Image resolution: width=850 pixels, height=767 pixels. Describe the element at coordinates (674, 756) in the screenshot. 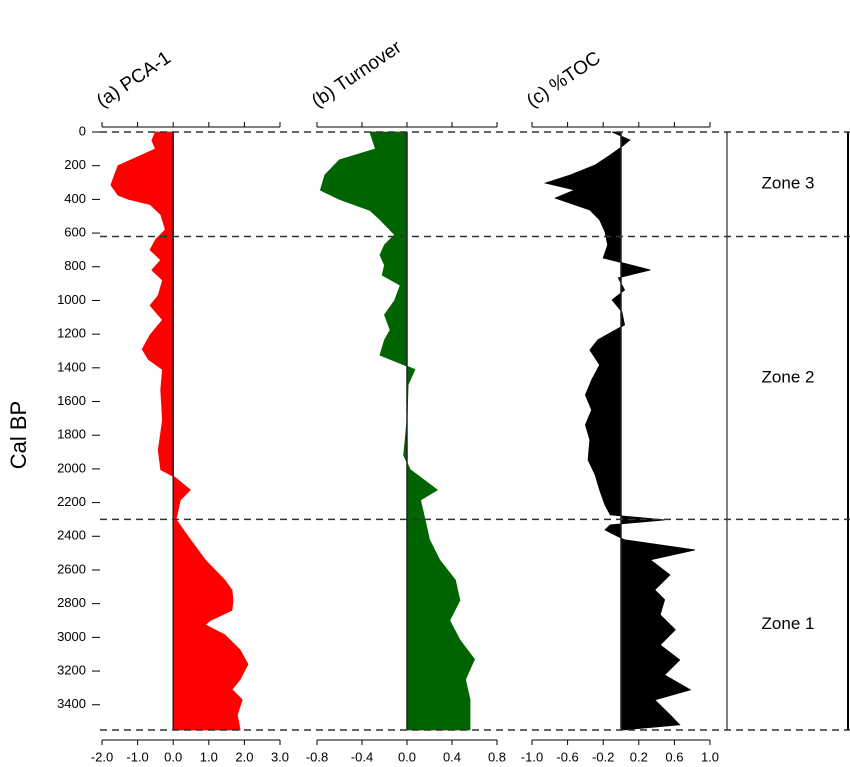

I see `x-tick-label: 0.6` at that location.